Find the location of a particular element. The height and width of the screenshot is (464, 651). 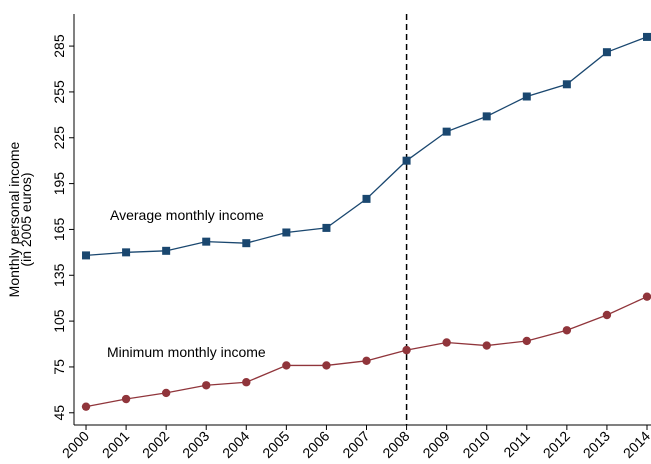

y-tick-label: 285 is located at coordinates (59, 46).